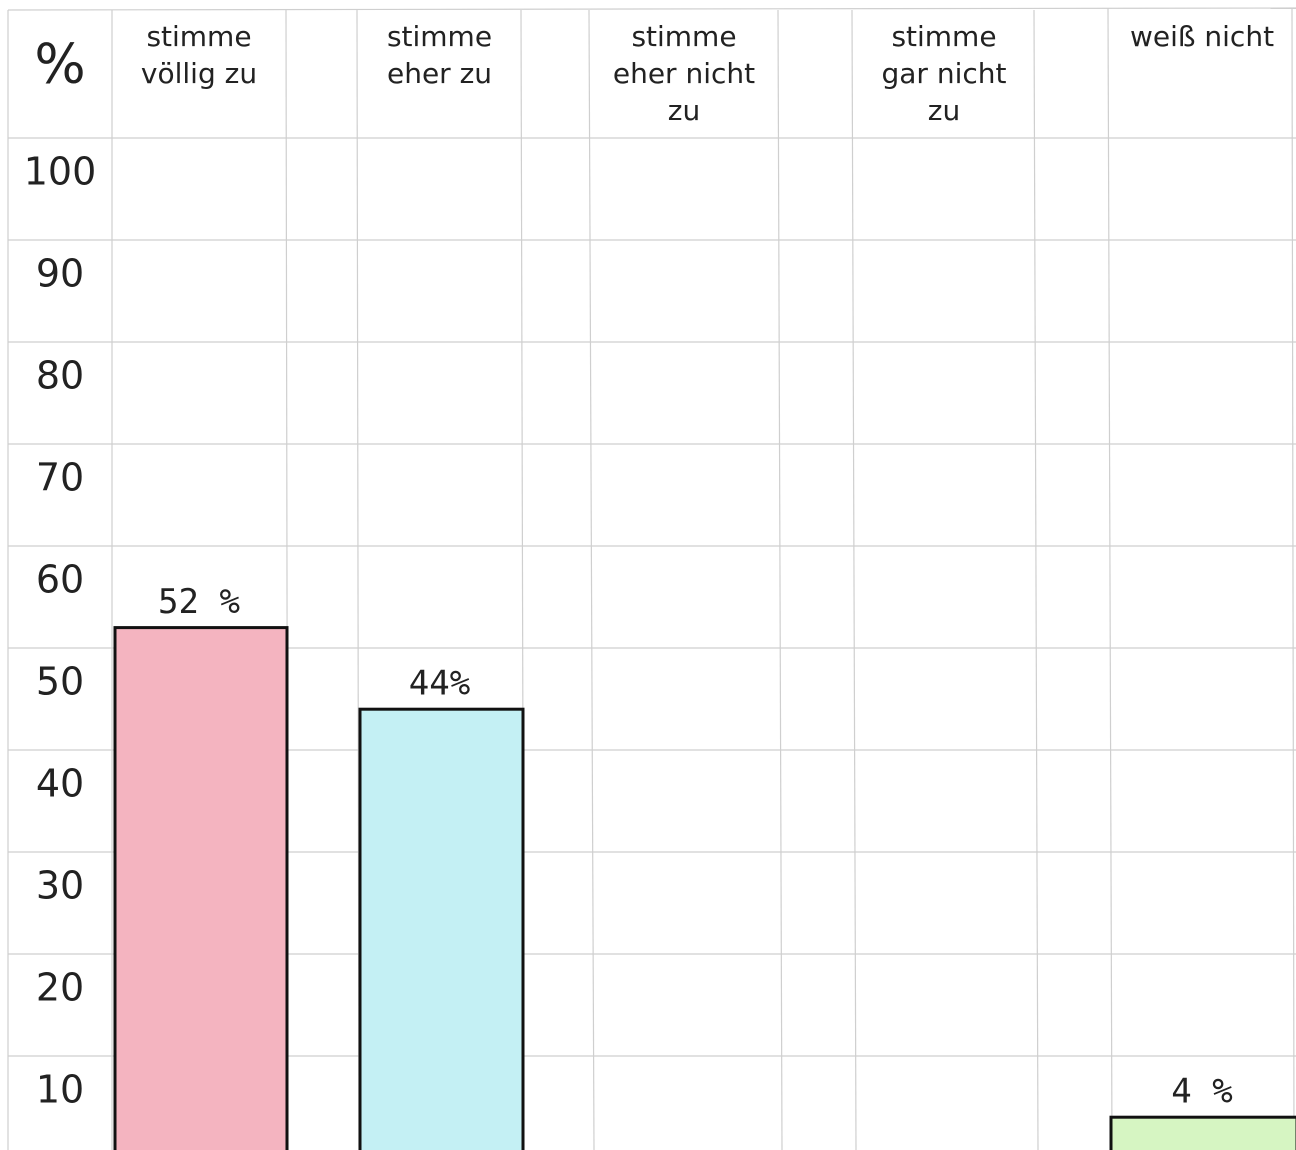 The height and width of the screenshot is (1150, 1296). Describe the element at coordinates (60, 682) in the screenshot. I see `y-tick-label: 50` at that location.